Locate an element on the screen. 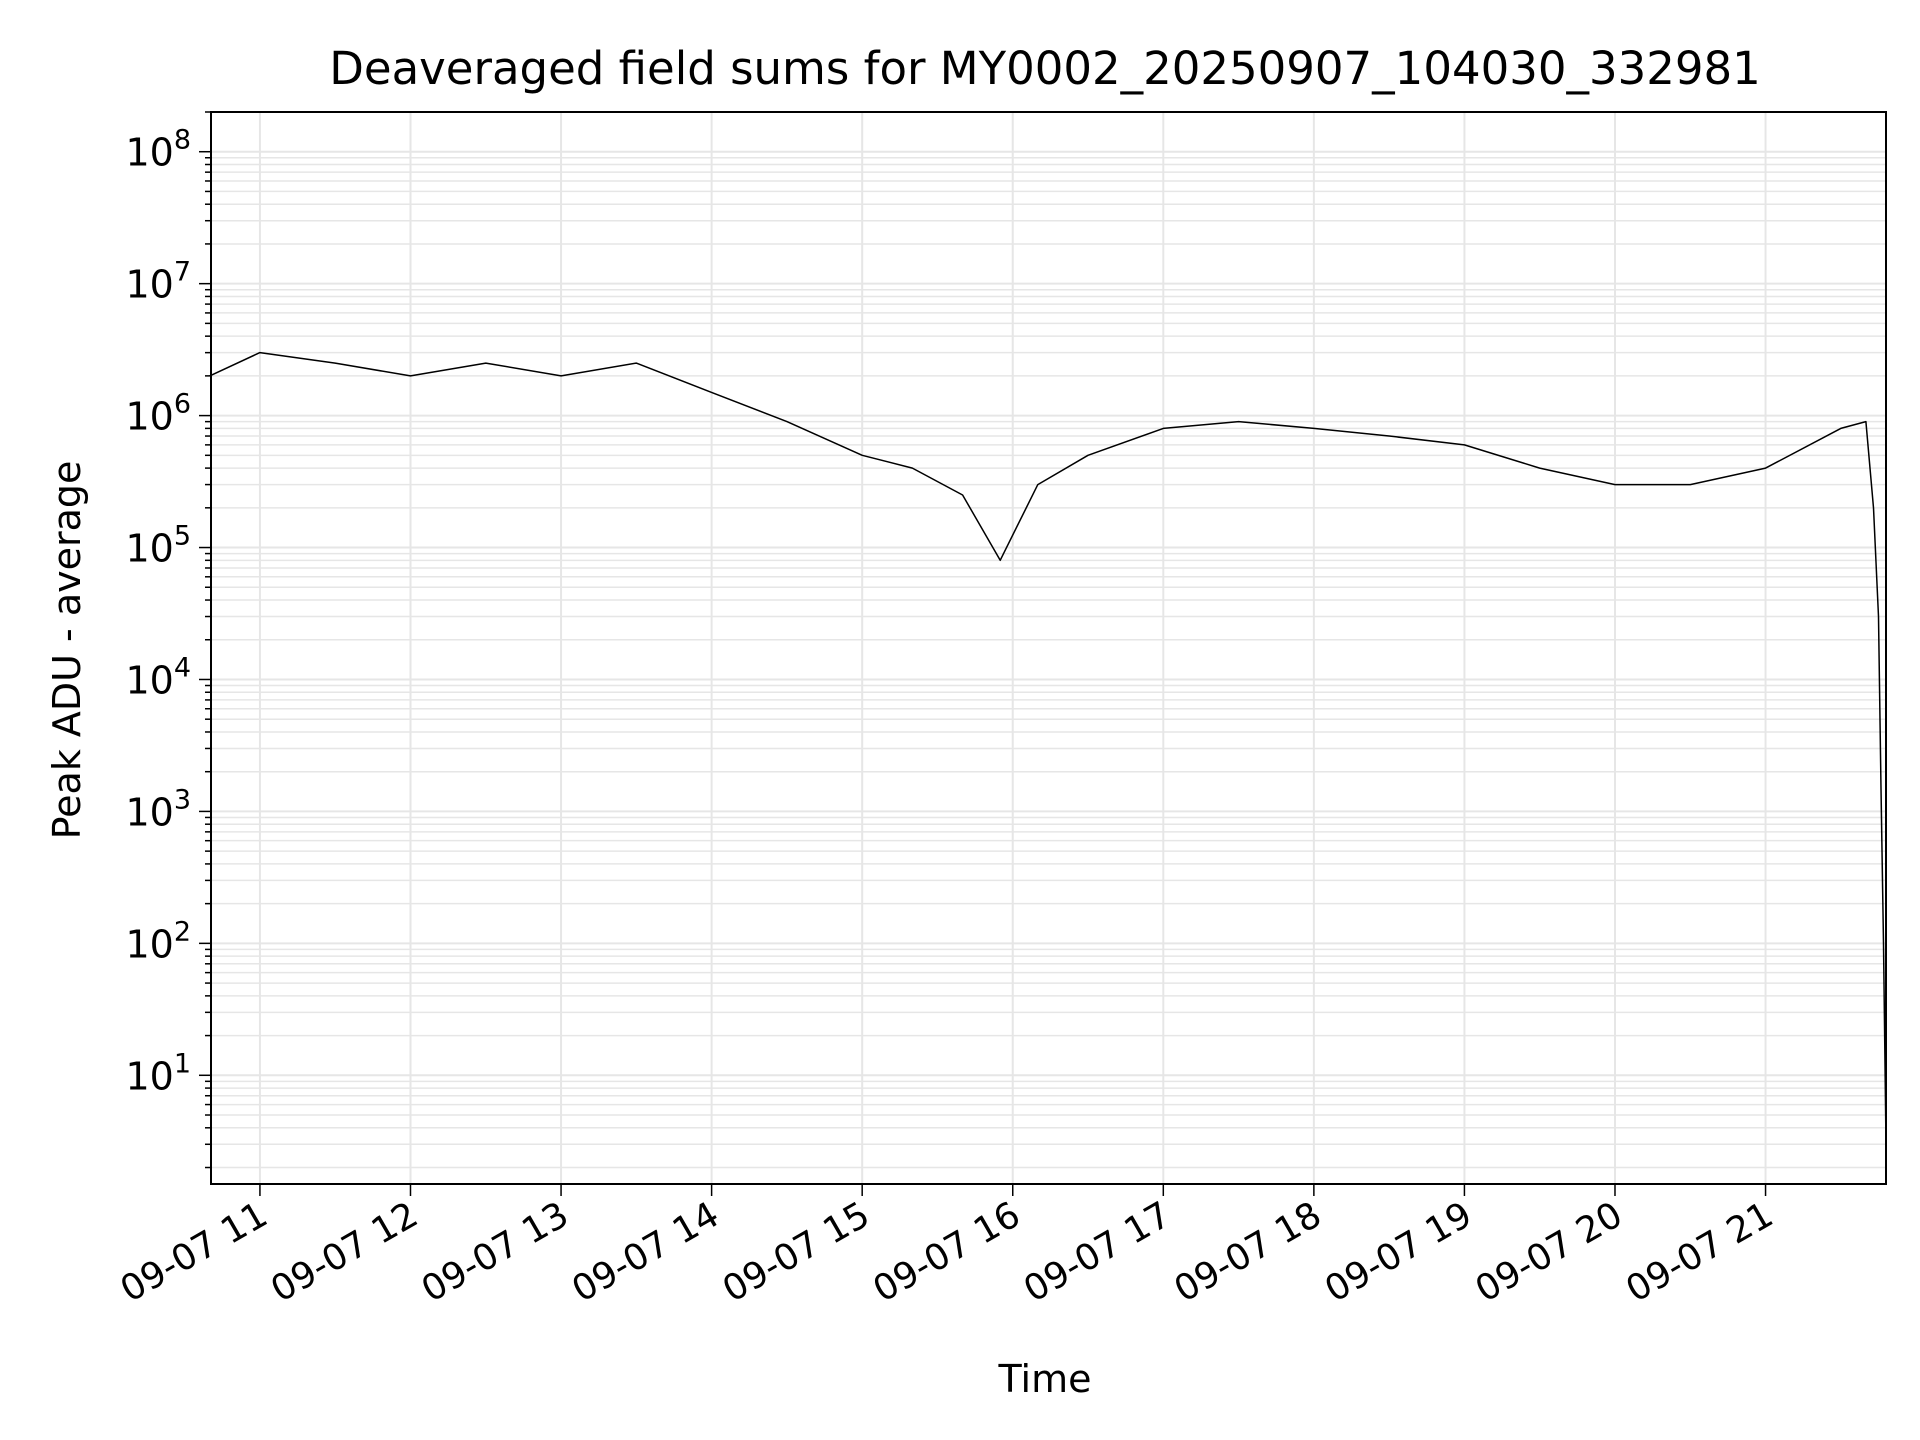  y-tick-label: 105 is located at coordinates (158, 546).